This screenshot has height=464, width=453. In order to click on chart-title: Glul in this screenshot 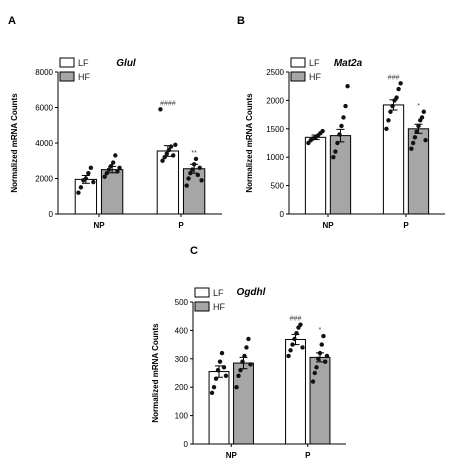, I will do `click(126, 63)`.